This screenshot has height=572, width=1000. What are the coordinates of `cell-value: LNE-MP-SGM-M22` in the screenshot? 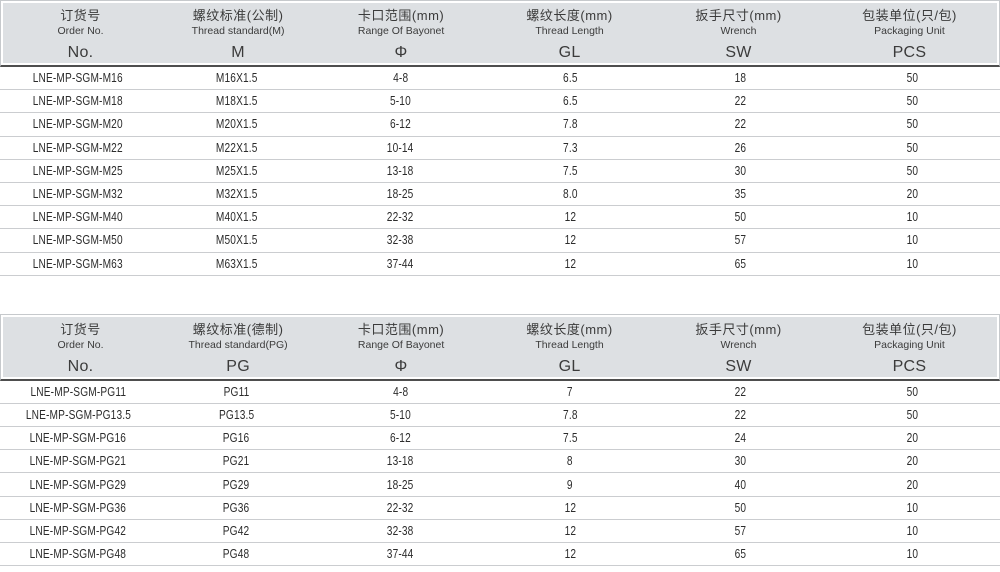 It's located at (78, 147).